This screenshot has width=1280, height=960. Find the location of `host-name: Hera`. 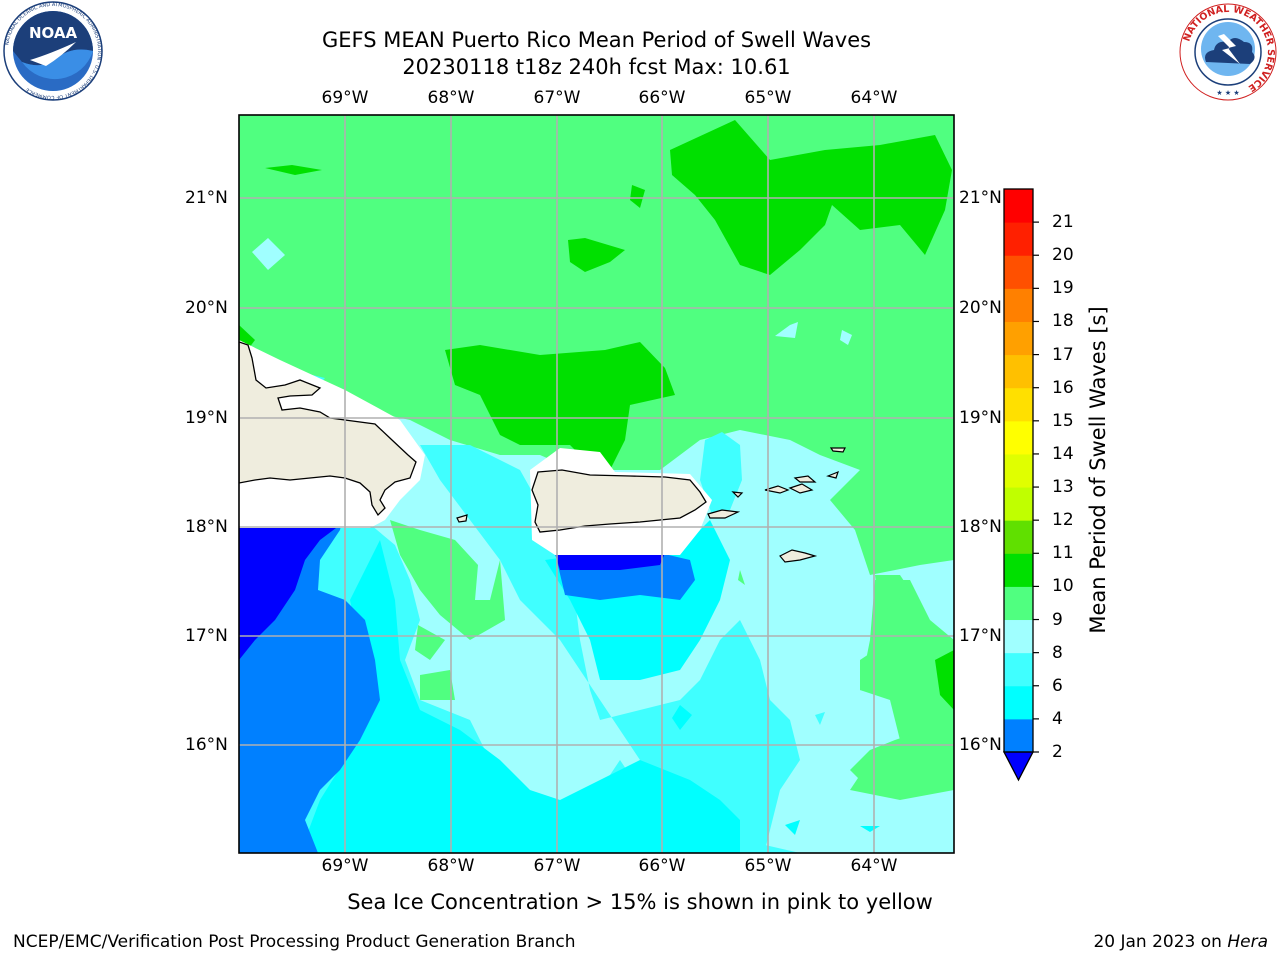

host-name: Hera is located at coordinates (1247, 942).